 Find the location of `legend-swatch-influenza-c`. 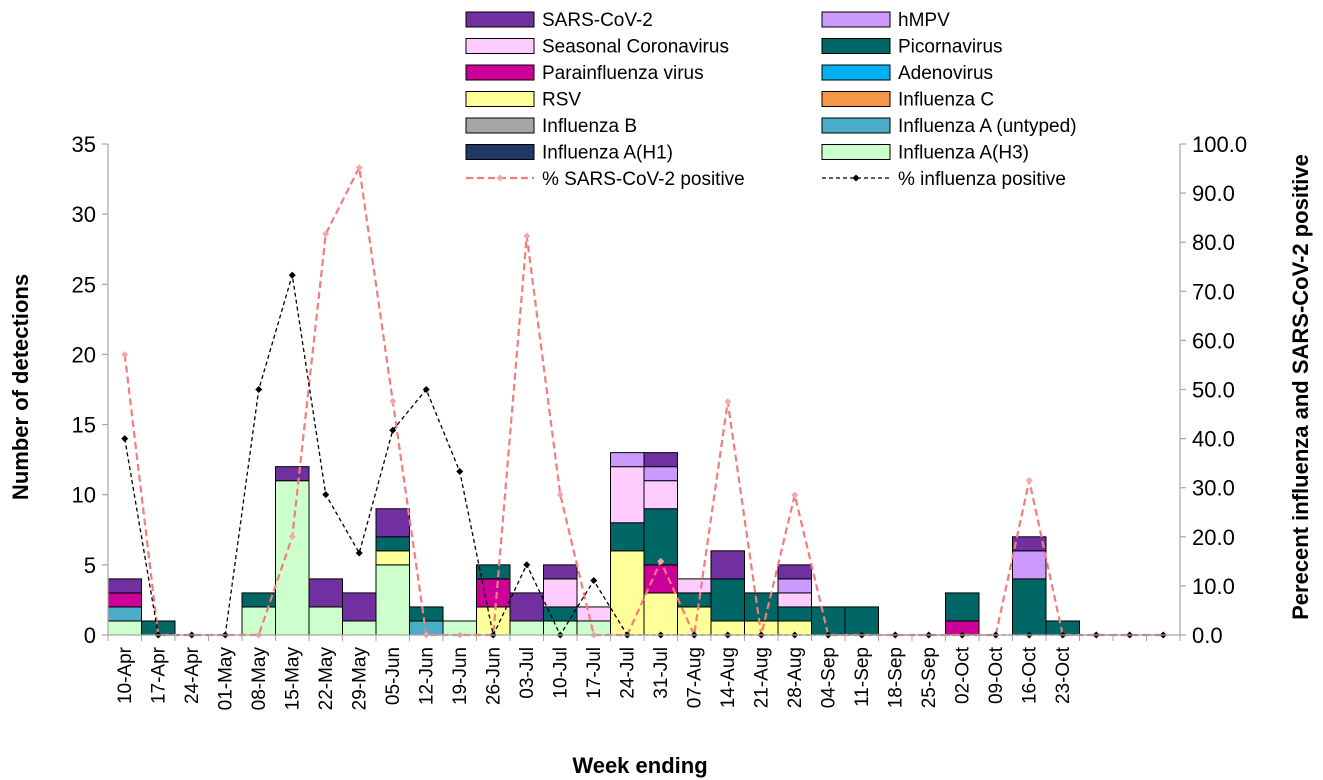

legend-swatch-influenza-c is located at coordinates (856, 99).